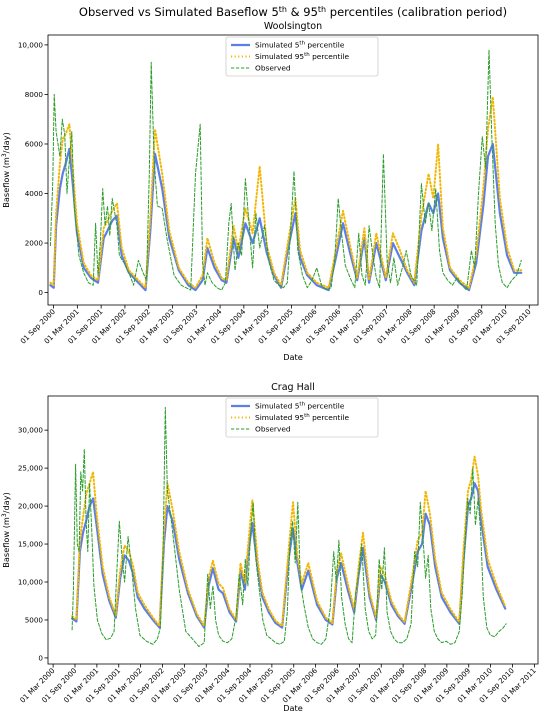  I want to click on y-tick-label: 2000, so click(34, 243).